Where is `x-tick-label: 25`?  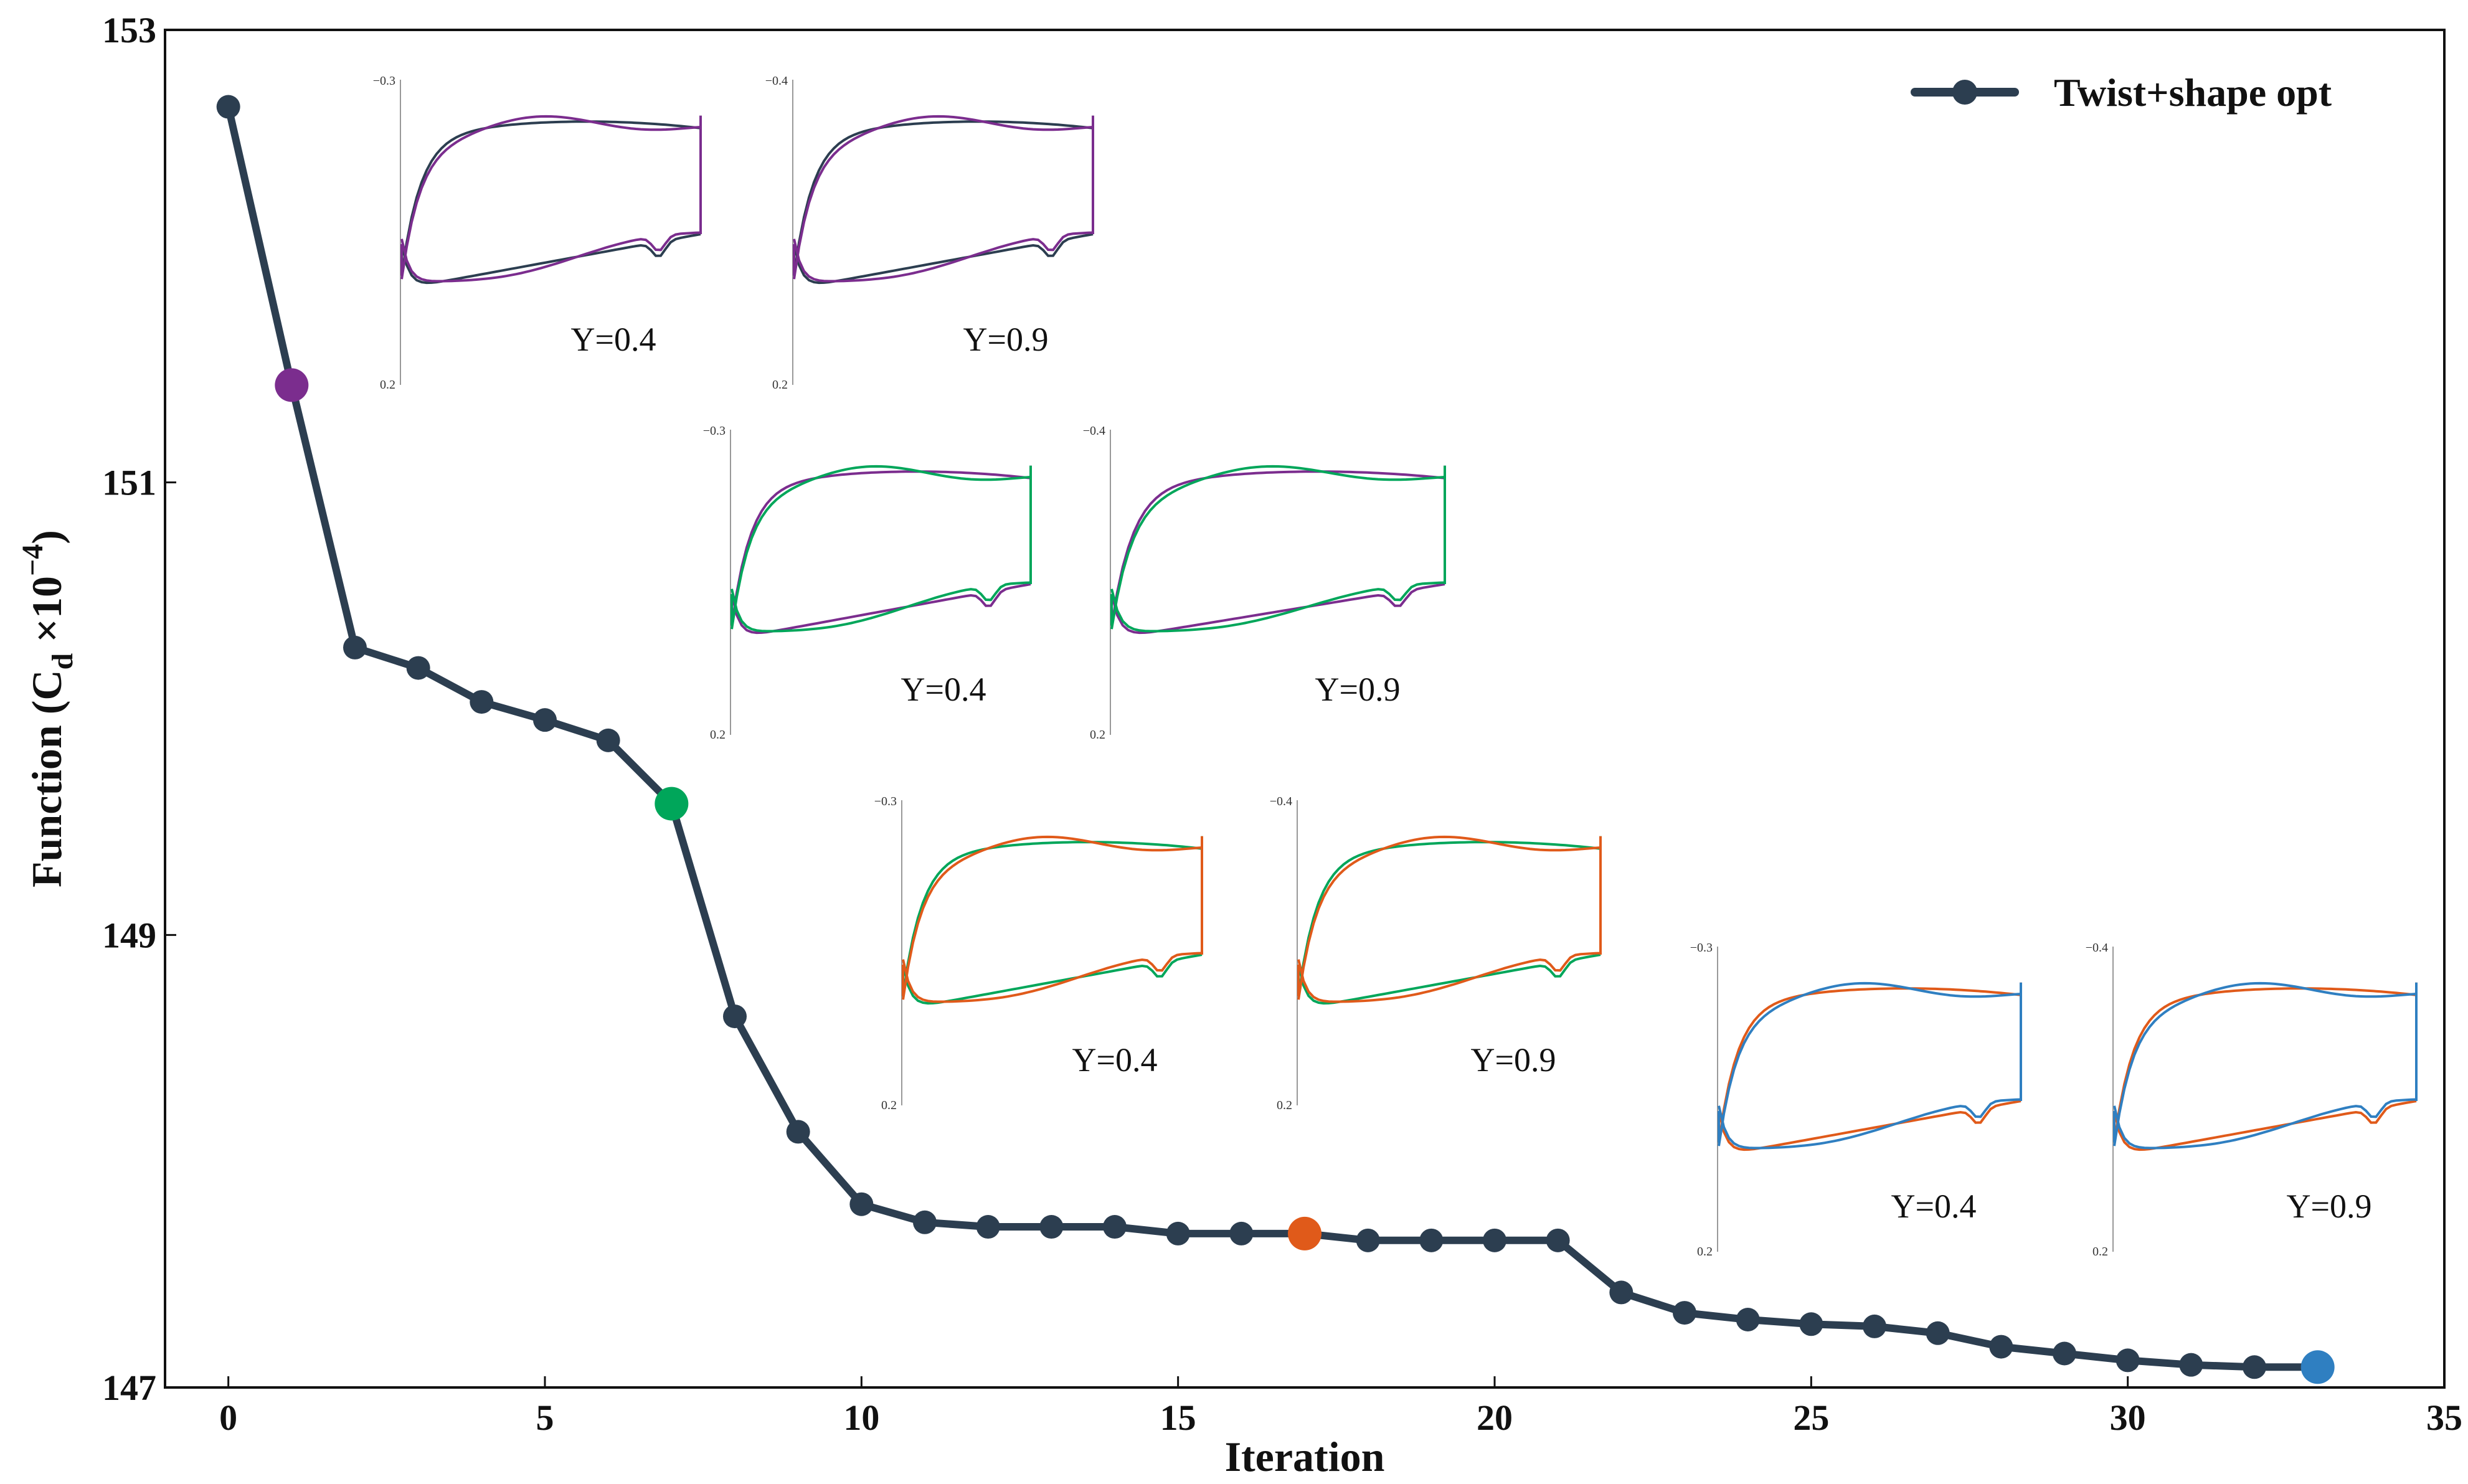
x-tick-label: 25 is located at coordinates (1811, 1417).